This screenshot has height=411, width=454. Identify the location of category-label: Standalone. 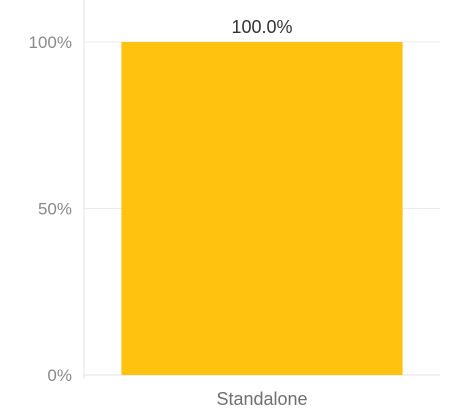
(261, 399).